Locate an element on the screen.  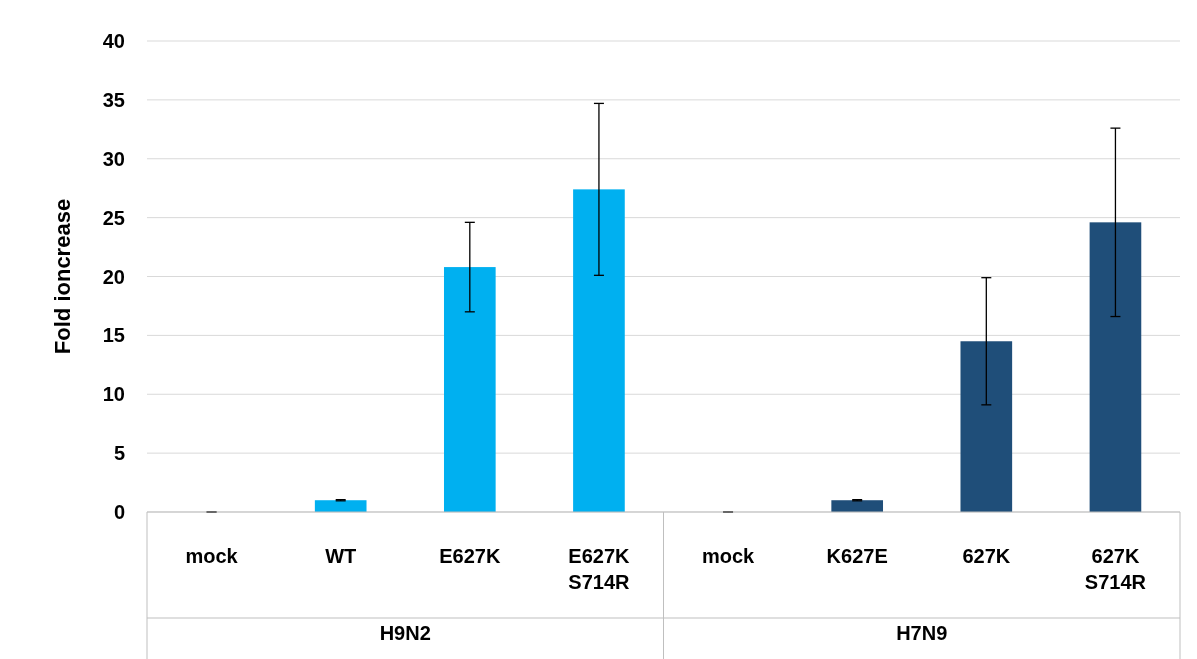
y-tick-label: 20 is located at coordinates (113, 276).